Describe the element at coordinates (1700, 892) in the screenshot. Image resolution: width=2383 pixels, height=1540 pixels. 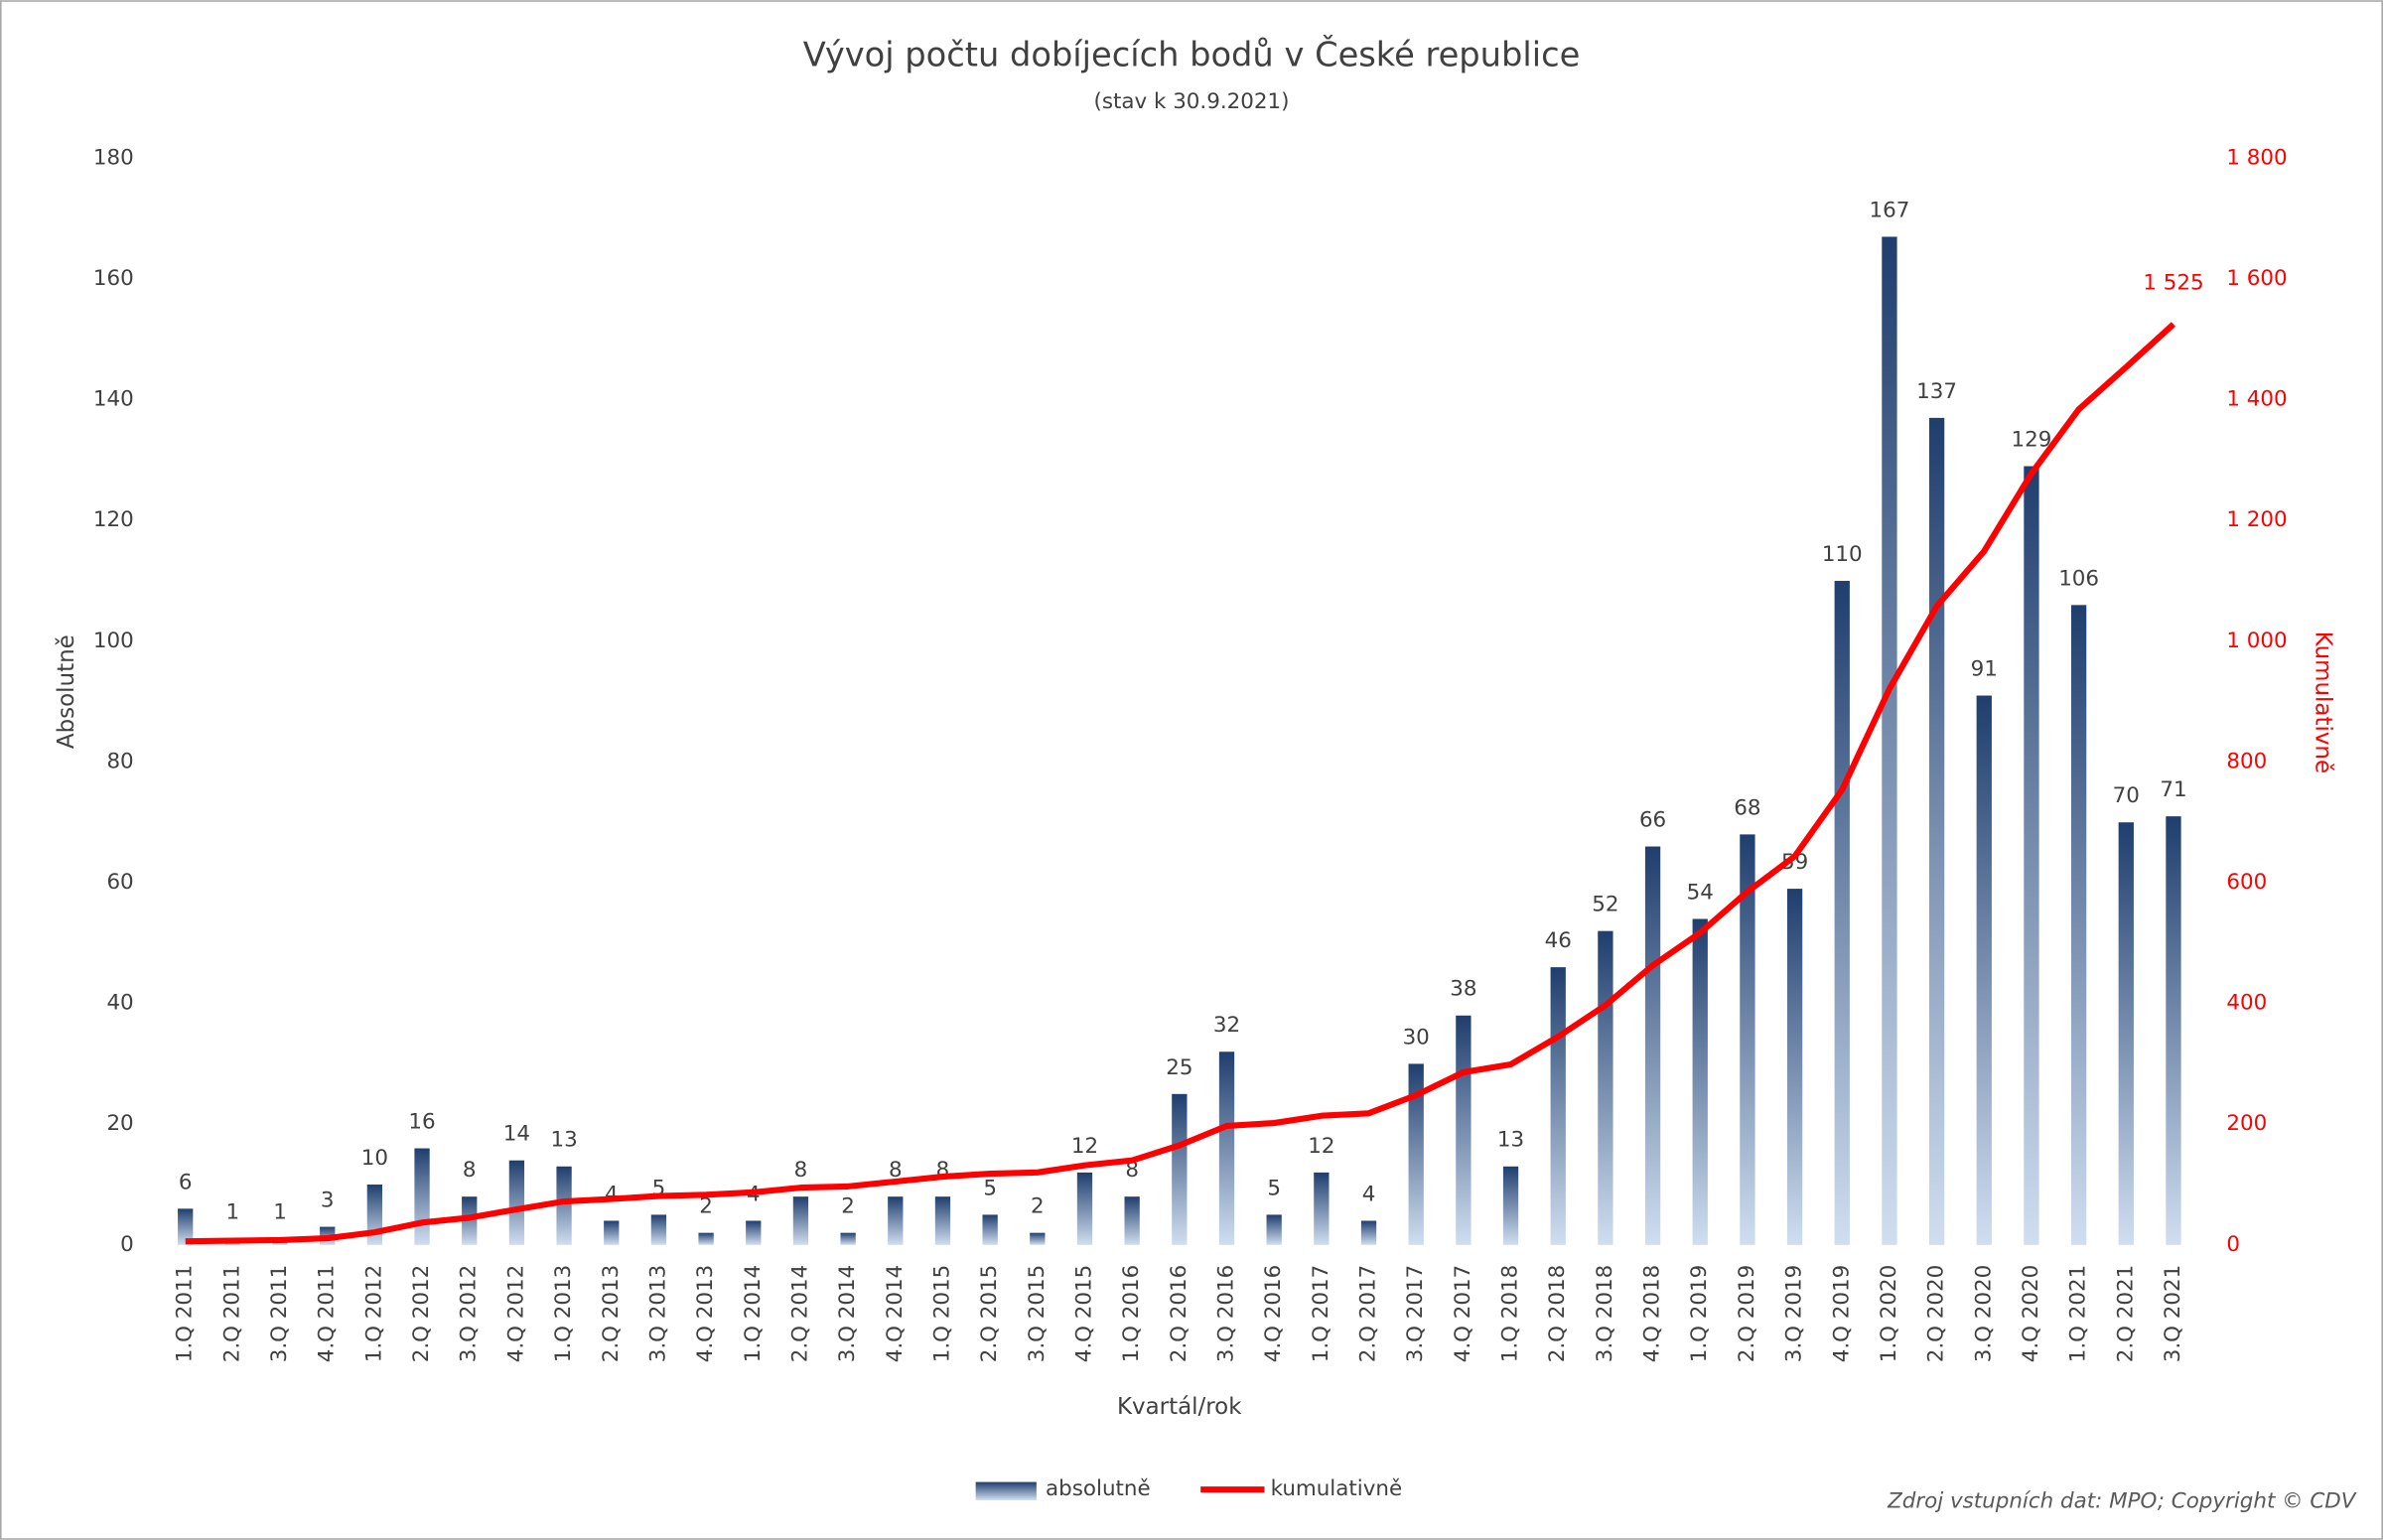
I see `bar-value-label: 54` at that location.